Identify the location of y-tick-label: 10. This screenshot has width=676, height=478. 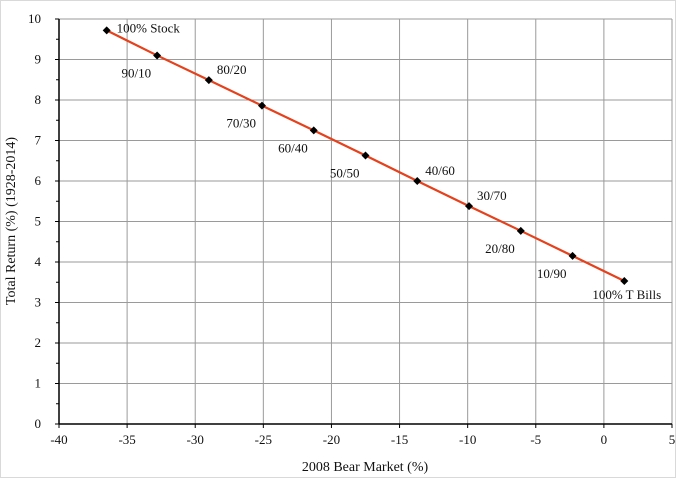
(34, 18).